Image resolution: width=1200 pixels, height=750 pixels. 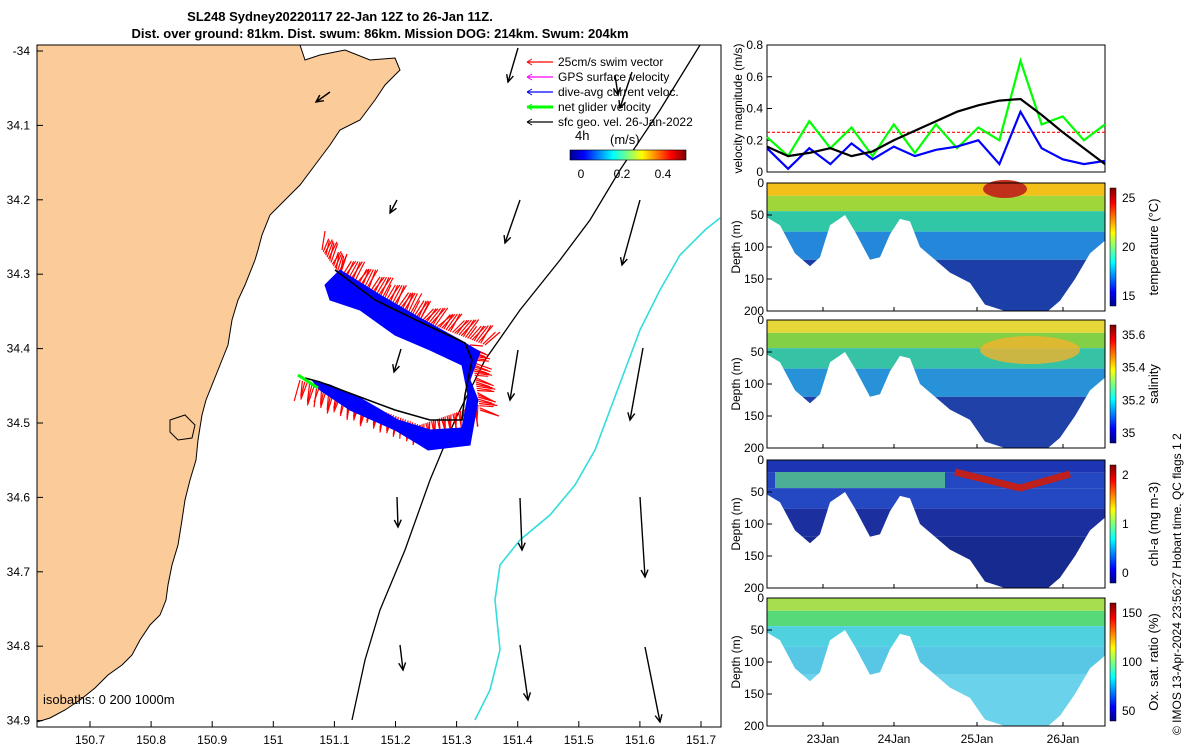 I want to click on map-x-tick-label: 151.2, so click(x=395, y=740).